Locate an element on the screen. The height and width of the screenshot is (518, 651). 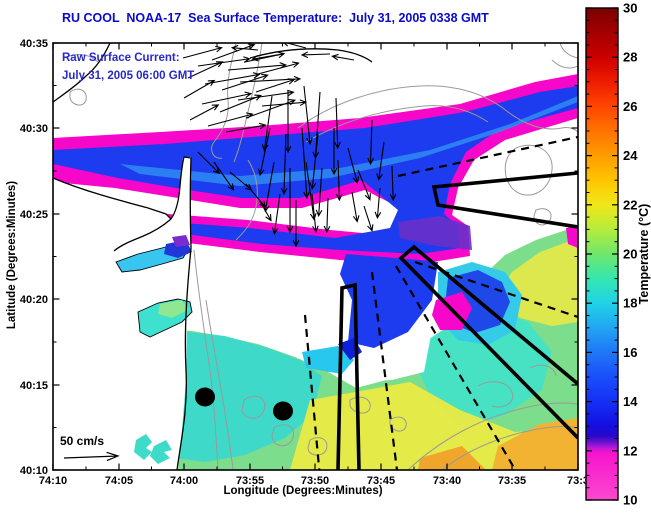
x-tick-label: 73:3 is located at coordinates (578, 481).